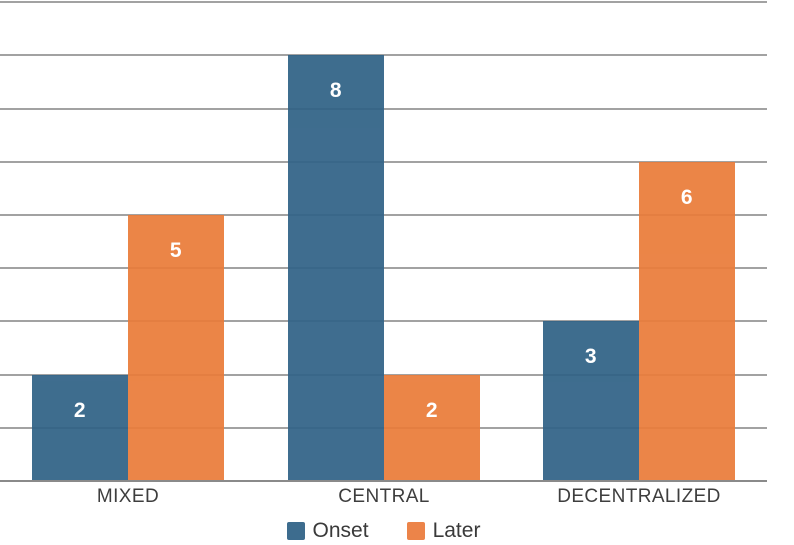 The image size is (794, 545). What do you see at coordinates (80, 428) in the screenshot?
I see `bar-onset-mixed: 2` at bounding box center [80, 428].